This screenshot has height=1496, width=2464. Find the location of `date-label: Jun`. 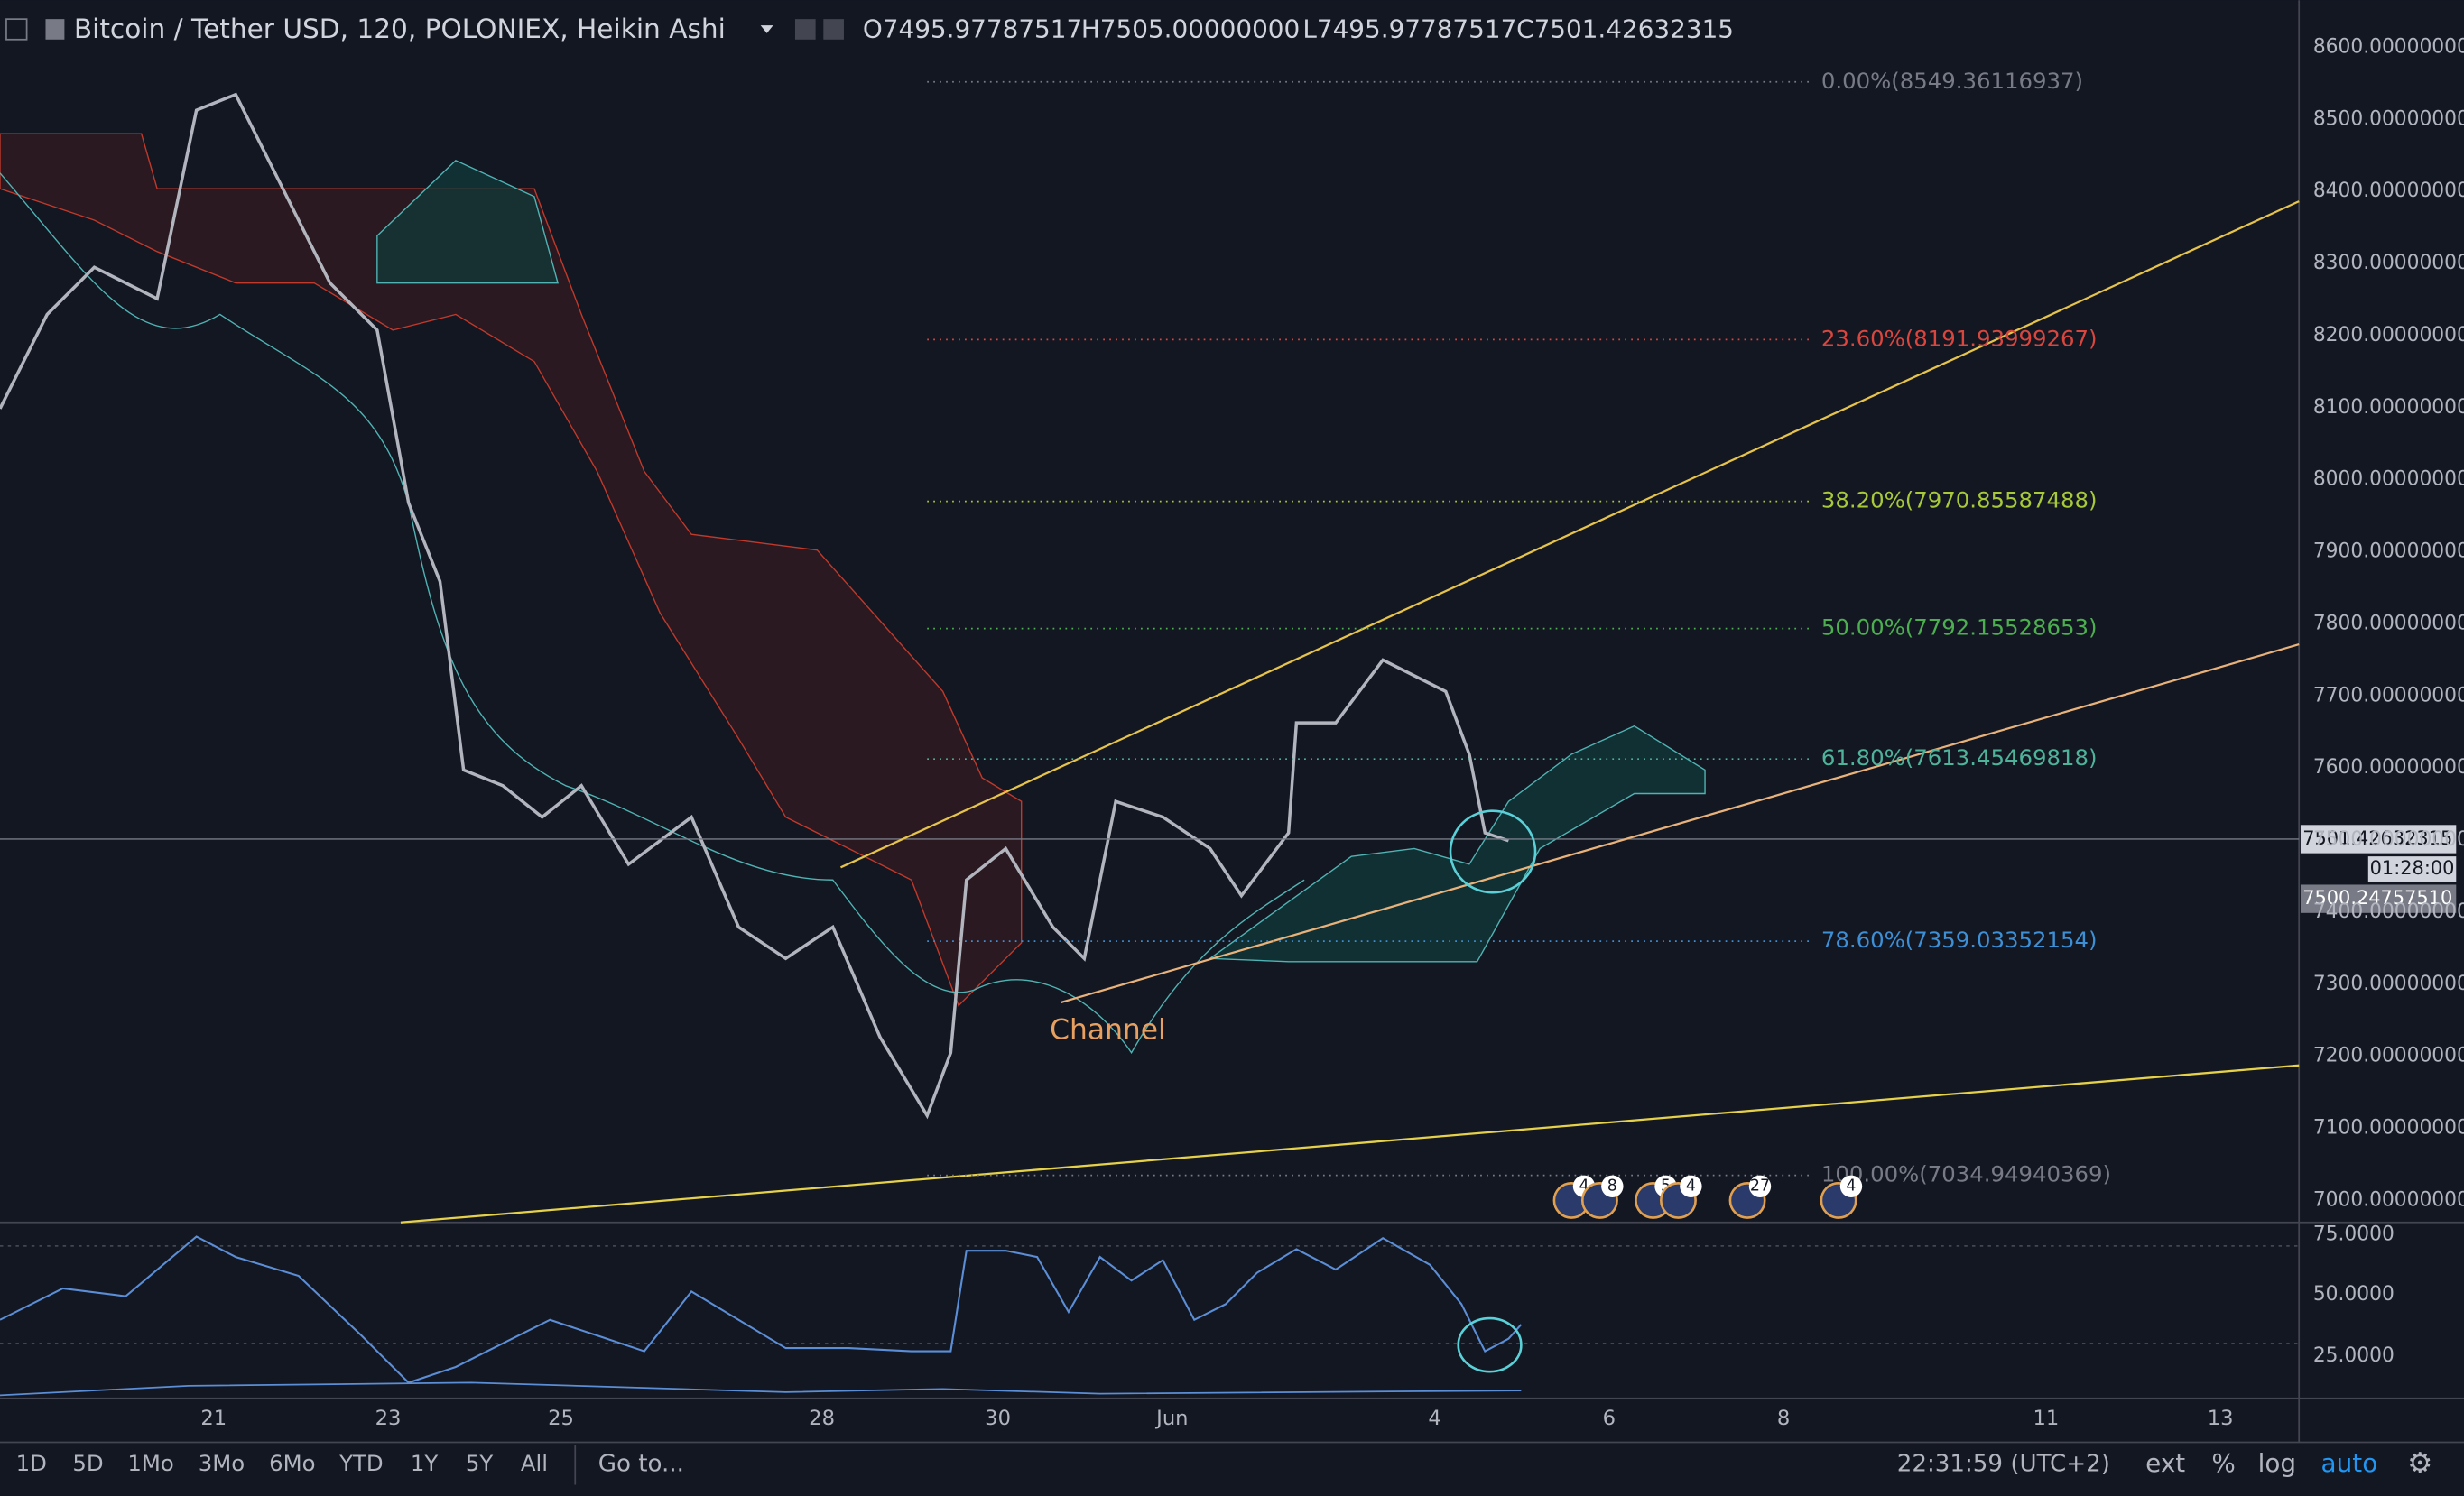

date-label: Jun is located at coordinates (1171, 1419).